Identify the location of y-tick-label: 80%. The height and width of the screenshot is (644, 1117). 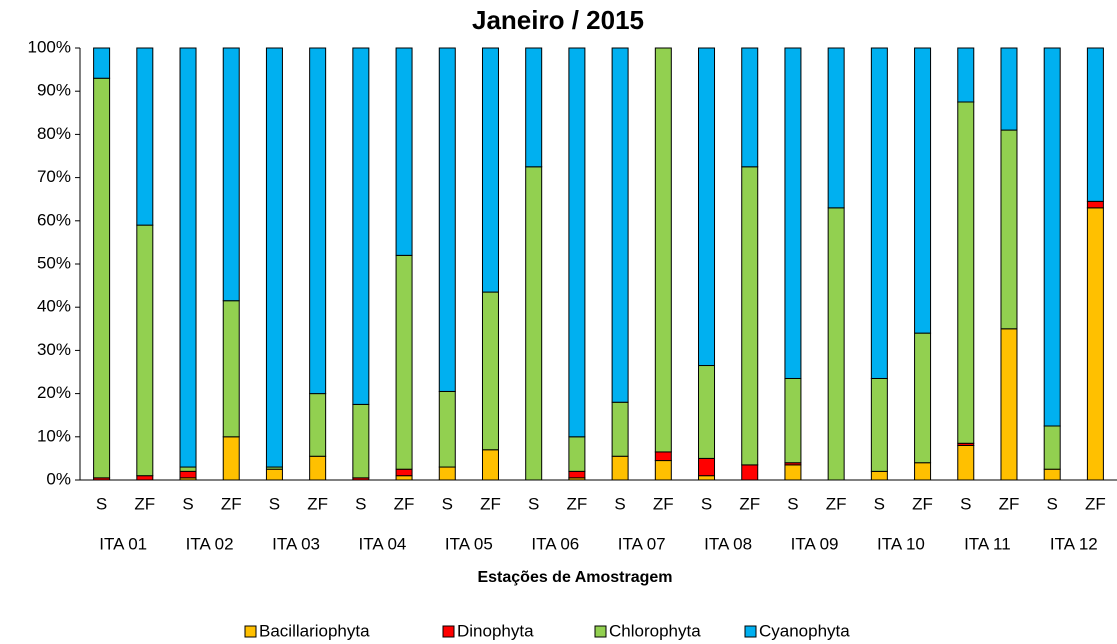
(54, 133).